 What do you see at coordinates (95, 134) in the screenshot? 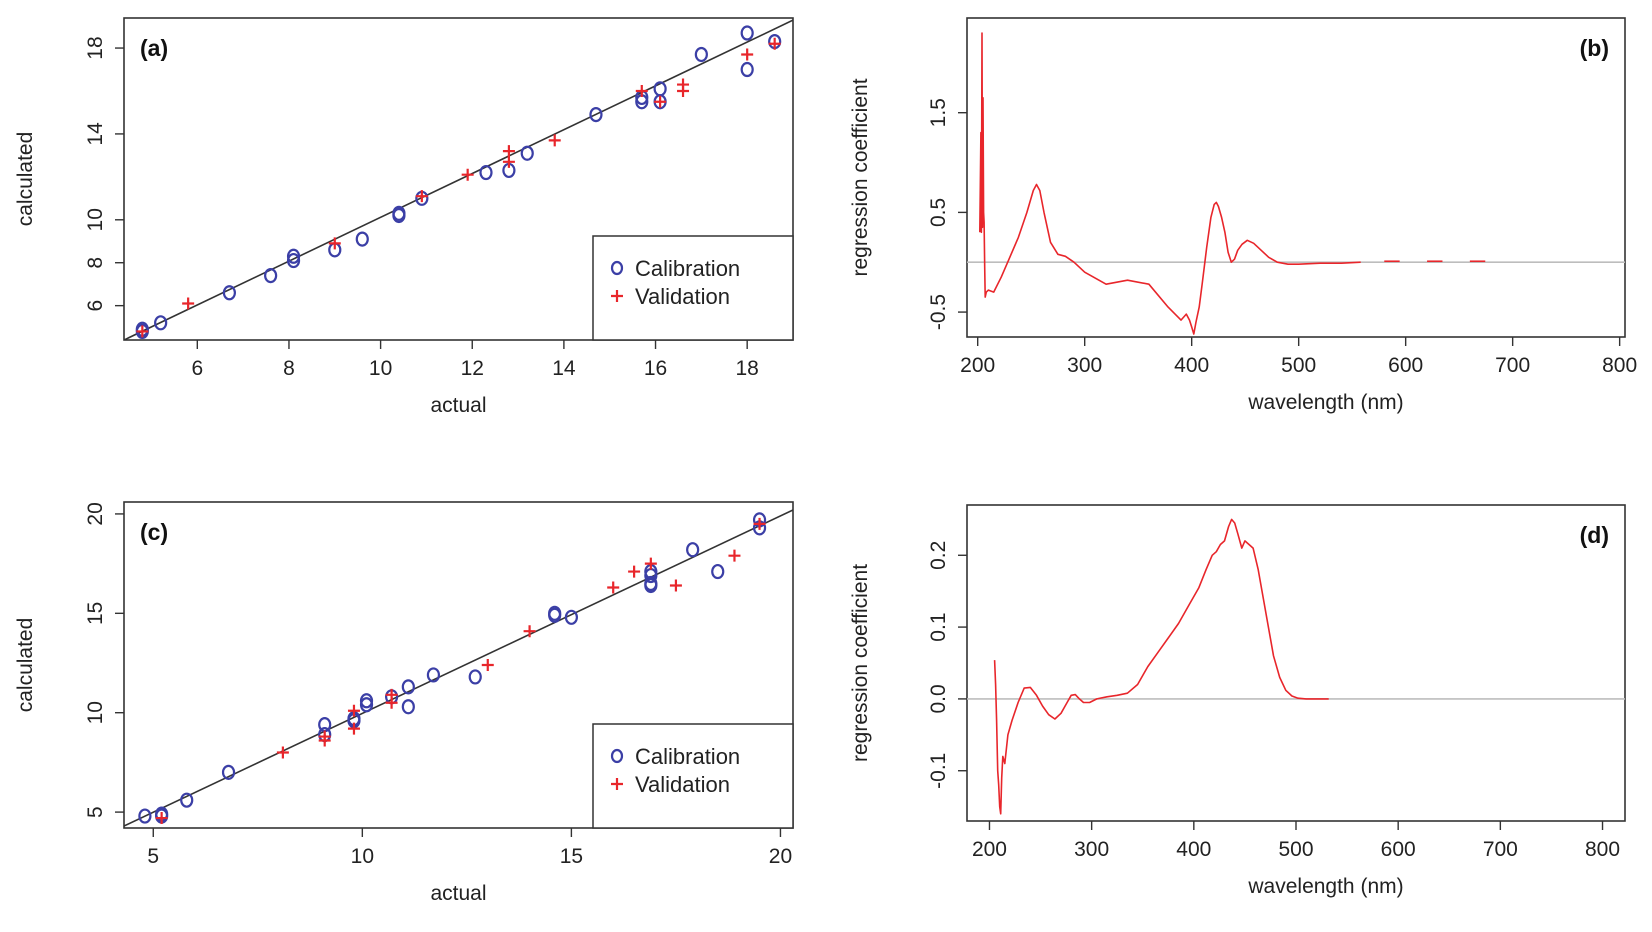
I see `y-tick-label: 14` at bounding box center [95, 134].